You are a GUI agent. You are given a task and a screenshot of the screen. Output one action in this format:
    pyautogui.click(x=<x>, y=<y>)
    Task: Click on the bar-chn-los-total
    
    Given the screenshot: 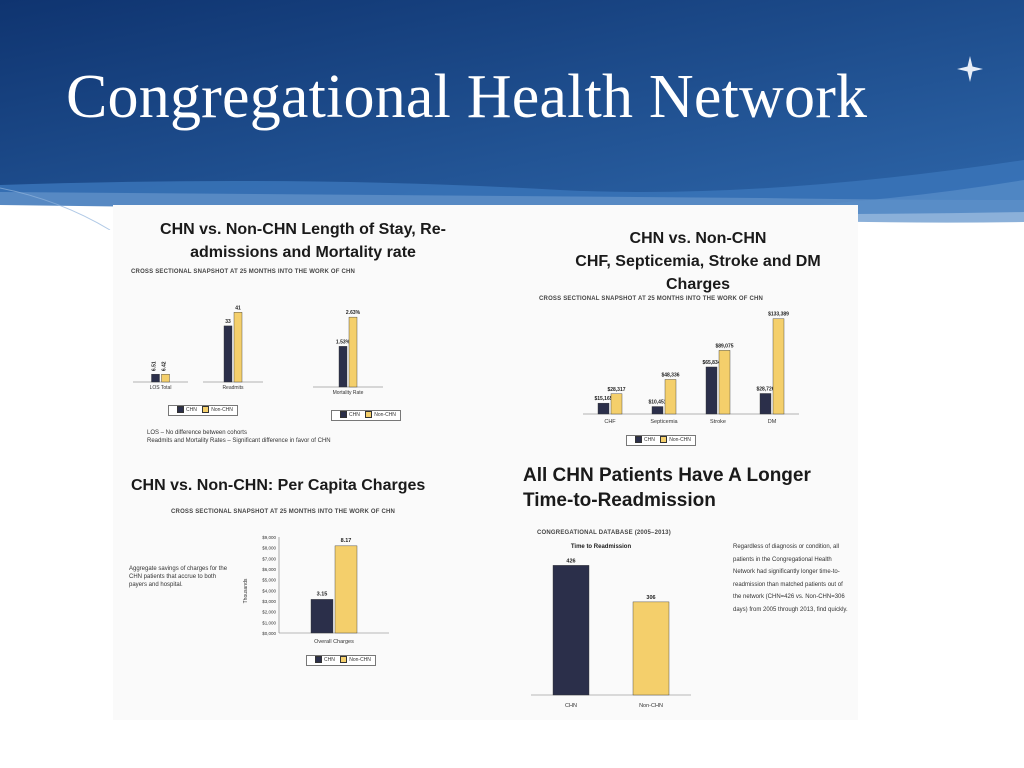 What is the action you would take?
    pyautogui.click(x=155, y=378)
    